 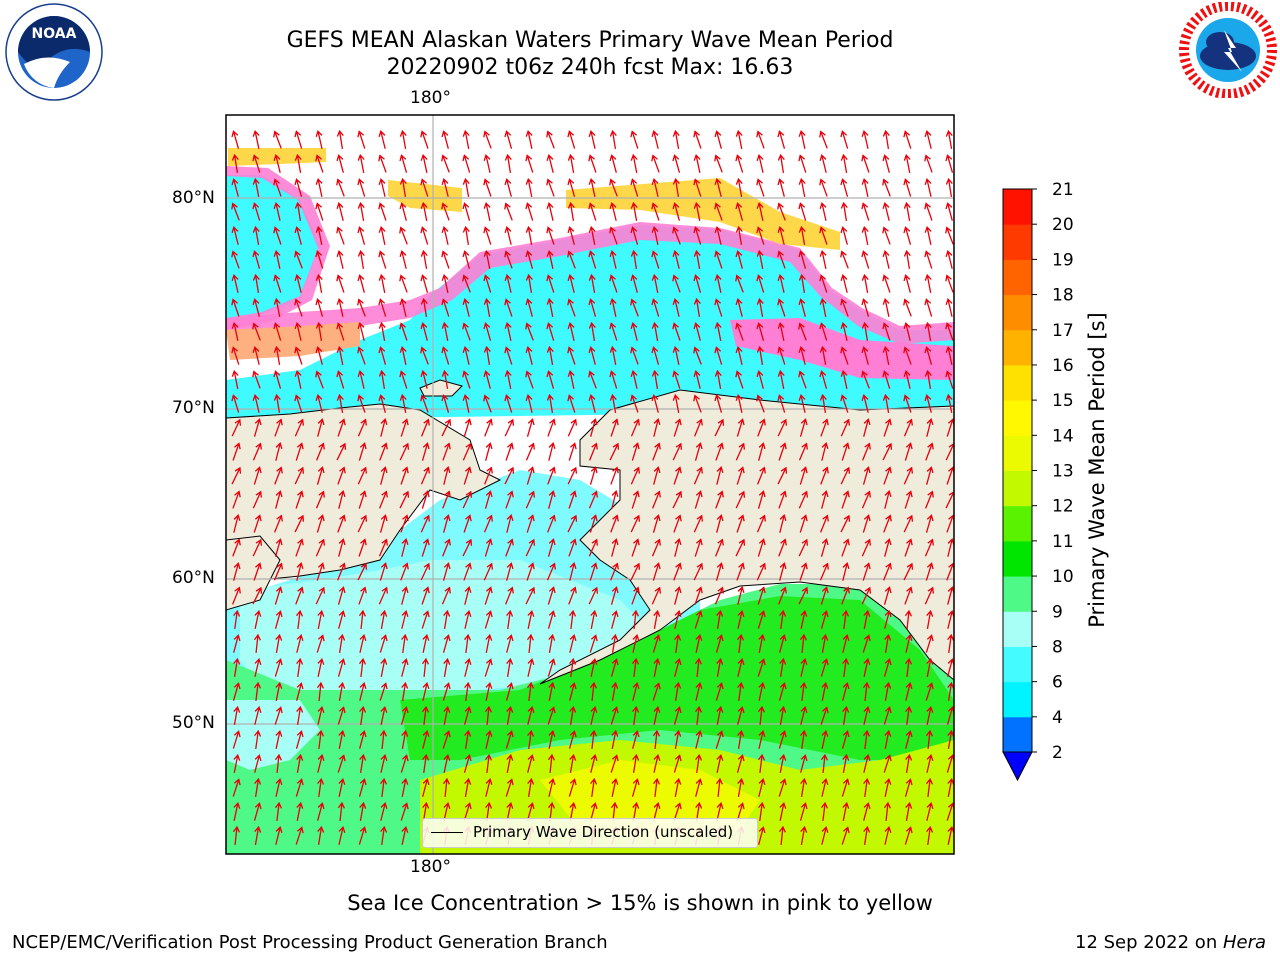 I want to click on colorbar-tick-label: 15, so click(x=1063, y=401).